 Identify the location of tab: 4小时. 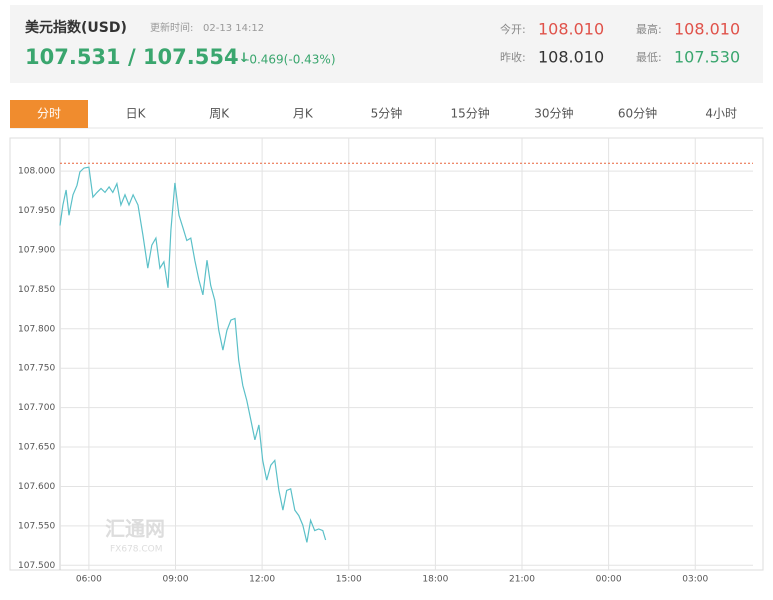
(721, 114).